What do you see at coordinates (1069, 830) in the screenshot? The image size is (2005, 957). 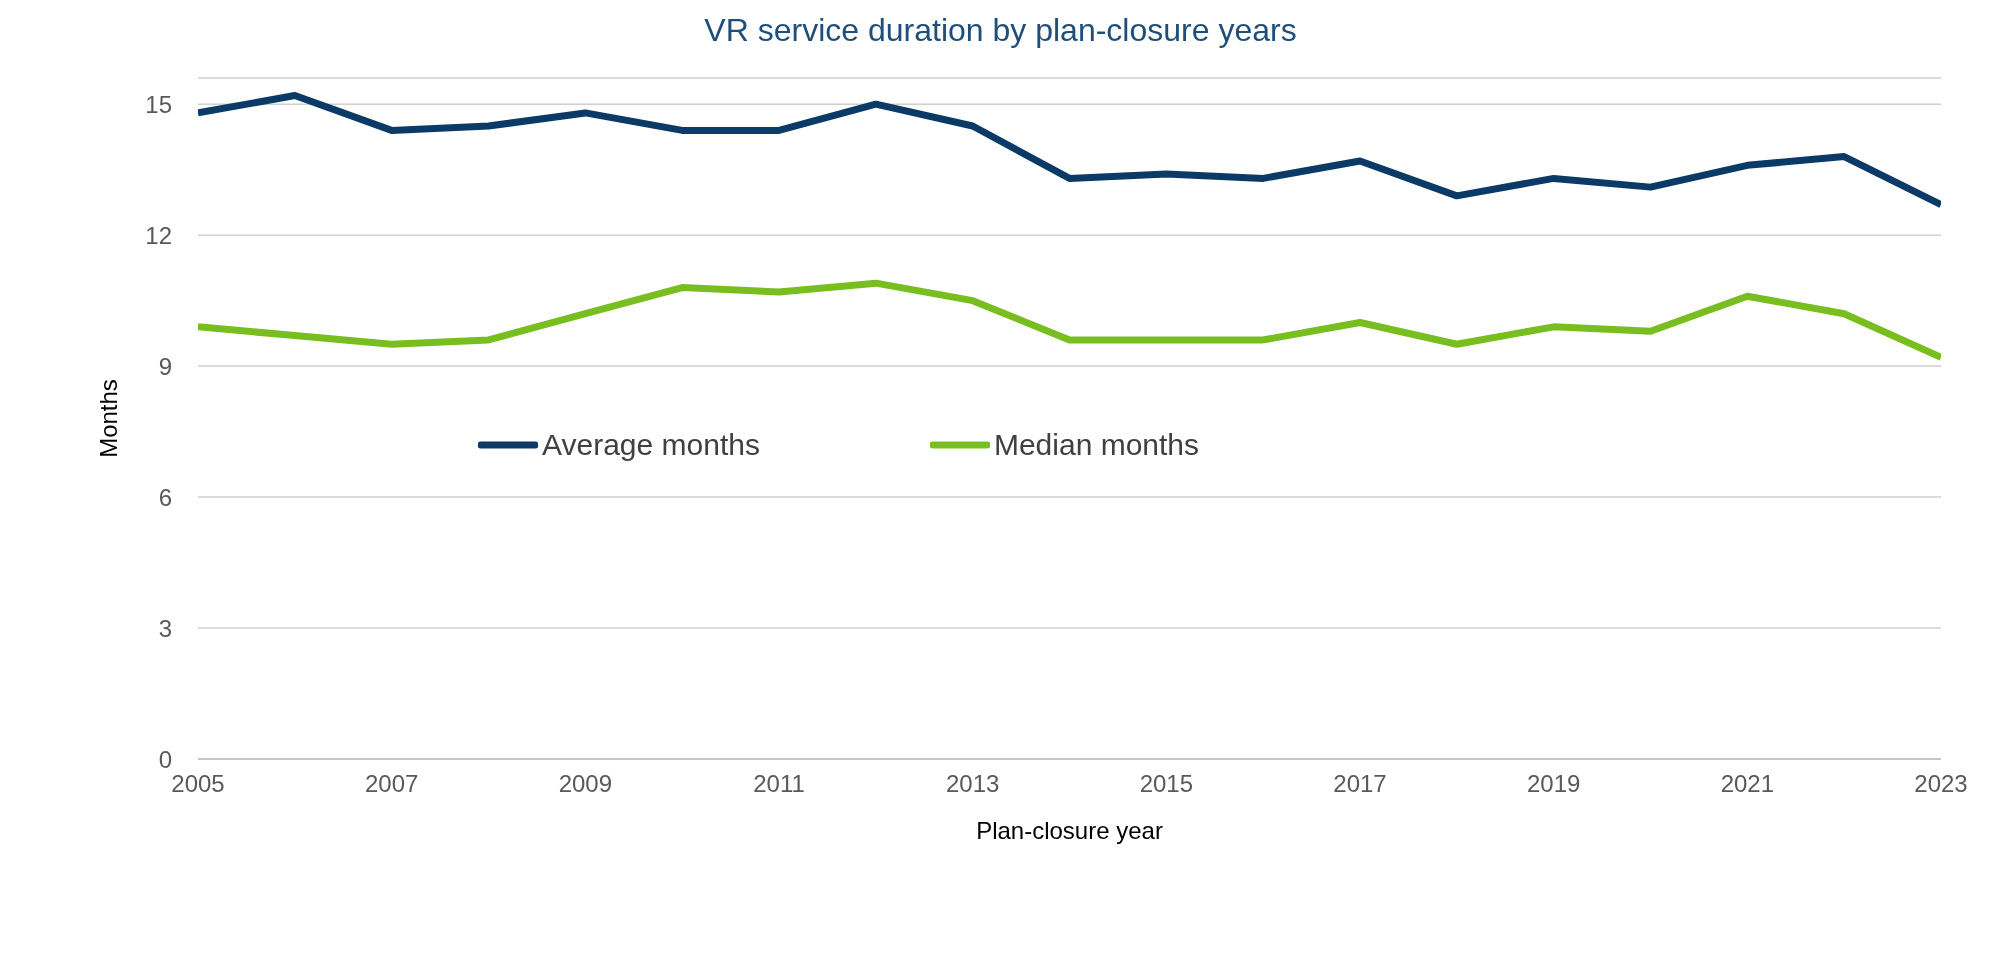 I see `x-axis-title: Plan-closure year` at bounding box center [1069, 830].